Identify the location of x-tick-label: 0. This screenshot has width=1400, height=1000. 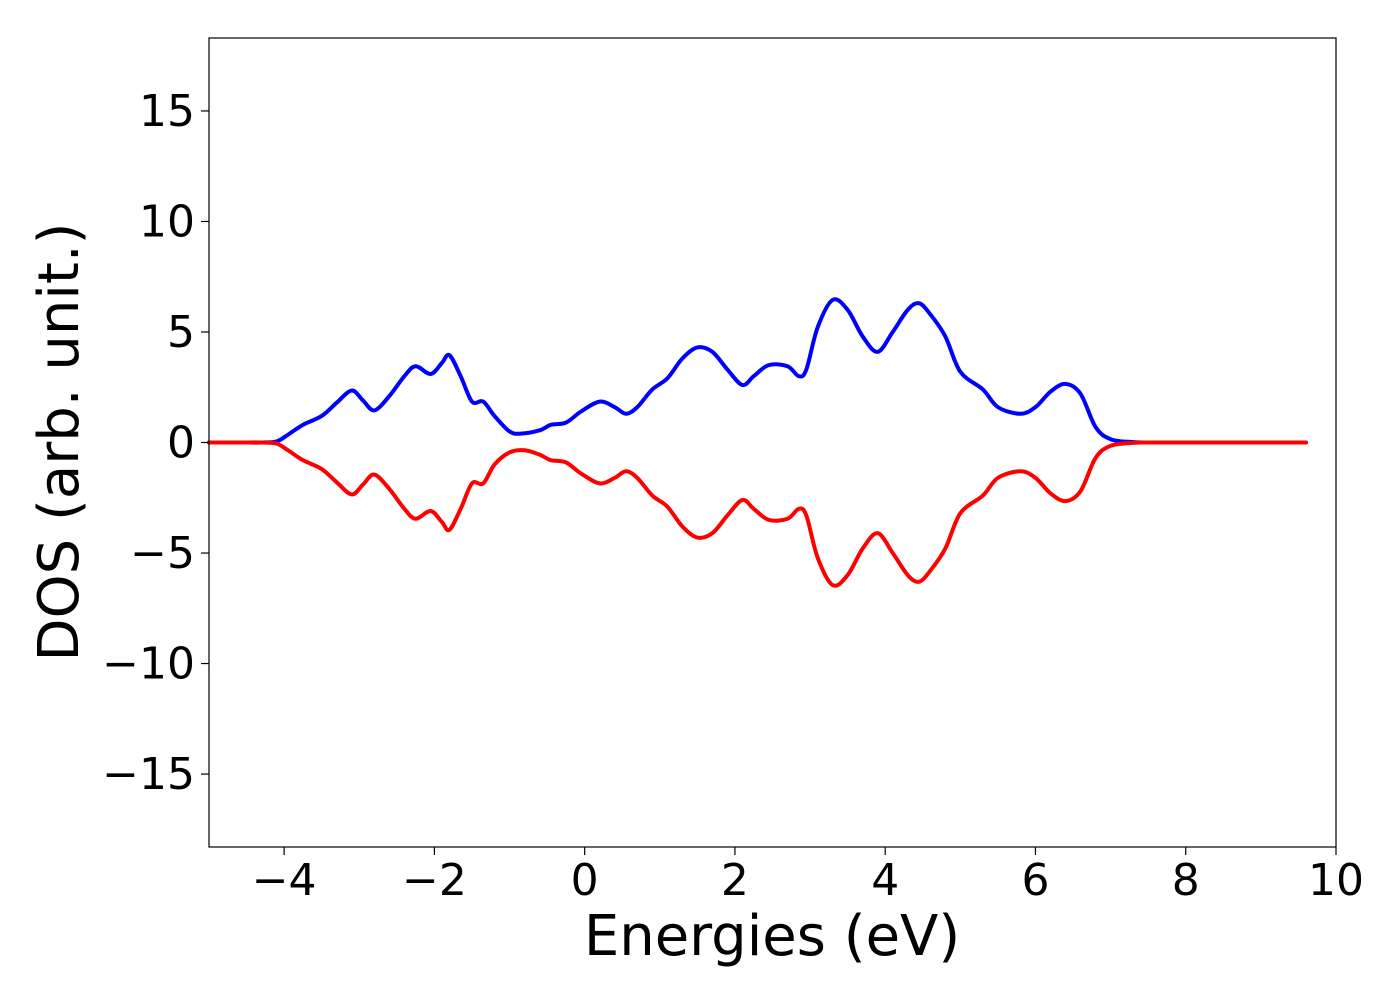
(585, 880).